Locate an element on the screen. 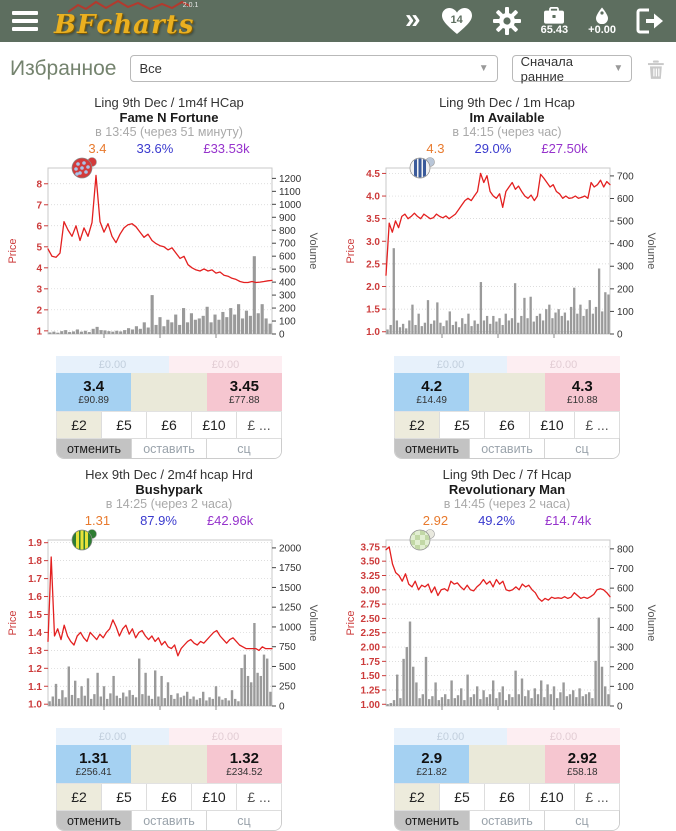 Image resolution: width=676 pixels, height=831 pixels. settings-button is located at coordinates (506, 21).